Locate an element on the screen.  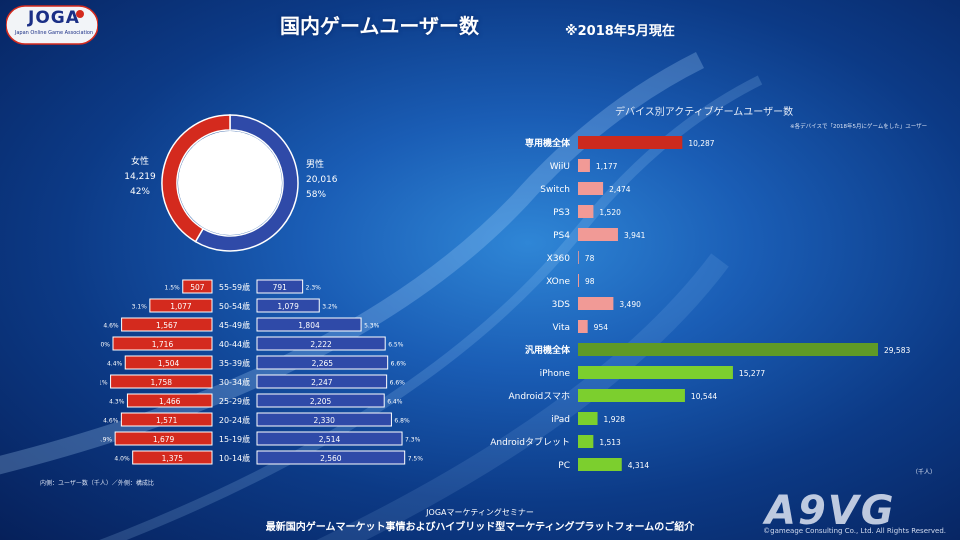
logo-sub: Japan Online Game Association is located at coordinates (54, 33).